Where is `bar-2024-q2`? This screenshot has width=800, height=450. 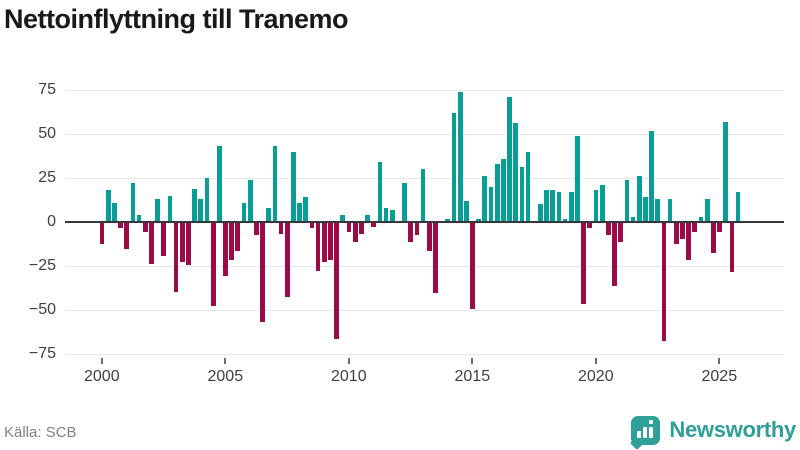
bar-2024-q2 is located at coordinates (701, 219).